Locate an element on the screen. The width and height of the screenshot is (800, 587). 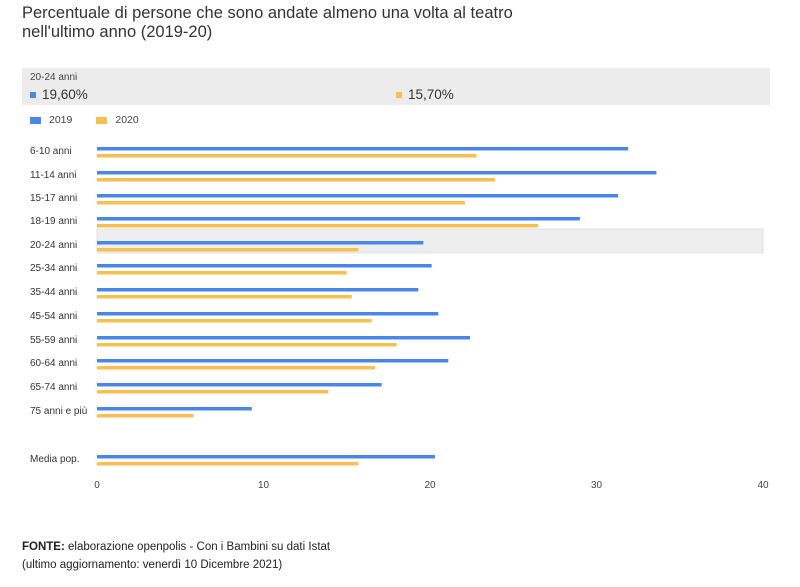
category-label: 11-14 anni is located at coordinates (53, 175).